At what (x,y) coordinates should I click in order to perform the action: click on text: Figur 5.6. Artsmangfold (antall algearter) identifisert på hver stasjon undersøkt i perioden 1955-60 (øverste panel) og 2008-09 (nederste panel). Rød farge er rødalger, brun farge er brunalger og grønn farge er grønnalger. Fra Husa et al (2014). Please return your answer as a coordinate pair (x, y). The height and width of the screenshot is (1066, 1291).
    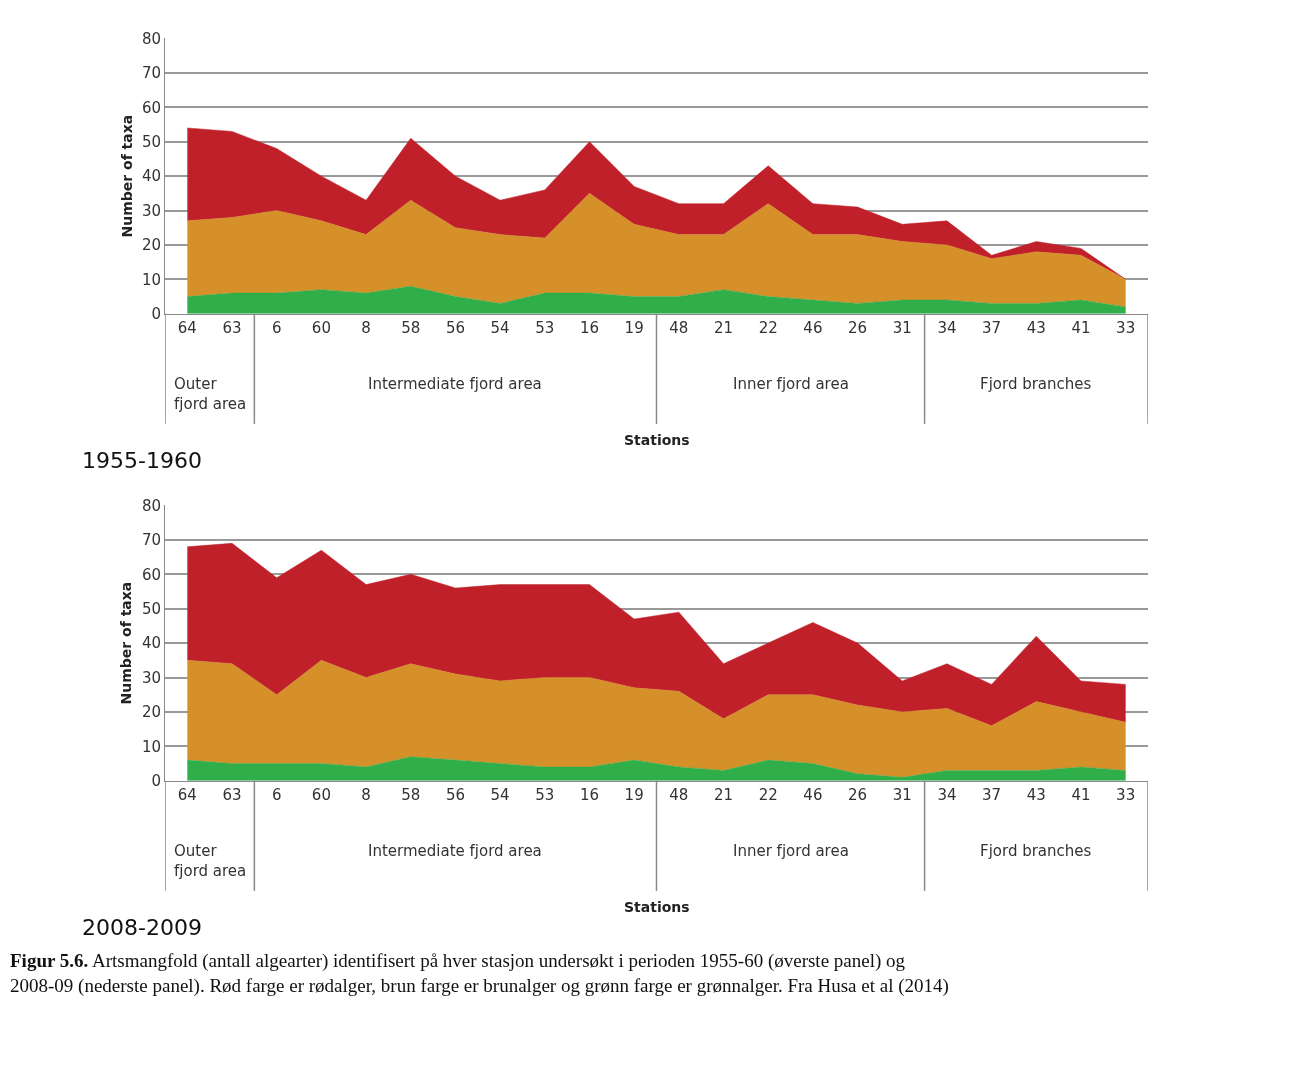
    Looking at the image, I should click on (479, 973).